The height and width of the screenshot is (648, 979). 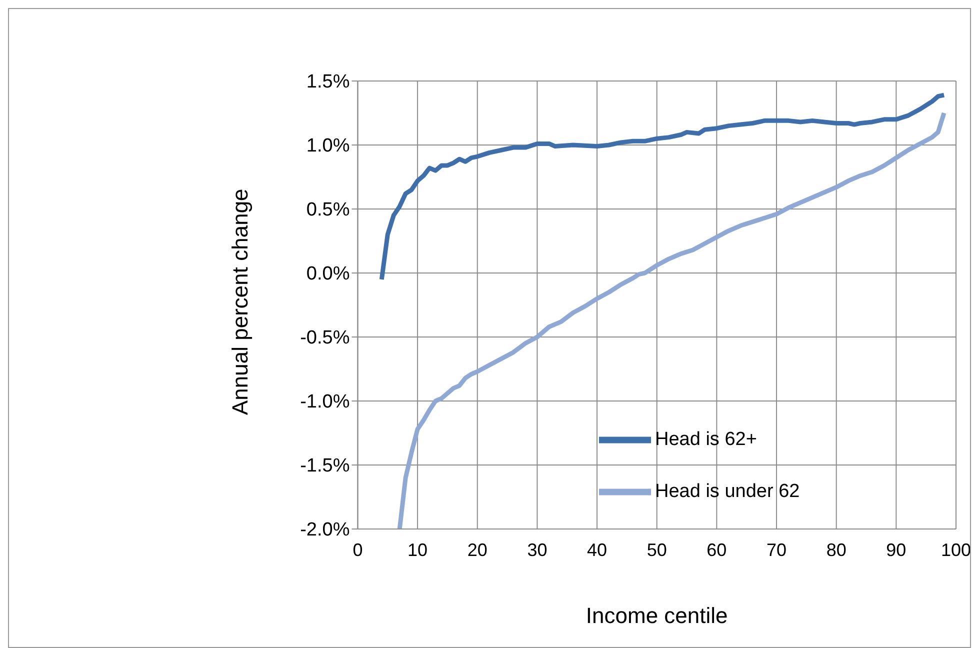 I want to click on y-tick-label: 1.5%, so click(x=328, y=82).